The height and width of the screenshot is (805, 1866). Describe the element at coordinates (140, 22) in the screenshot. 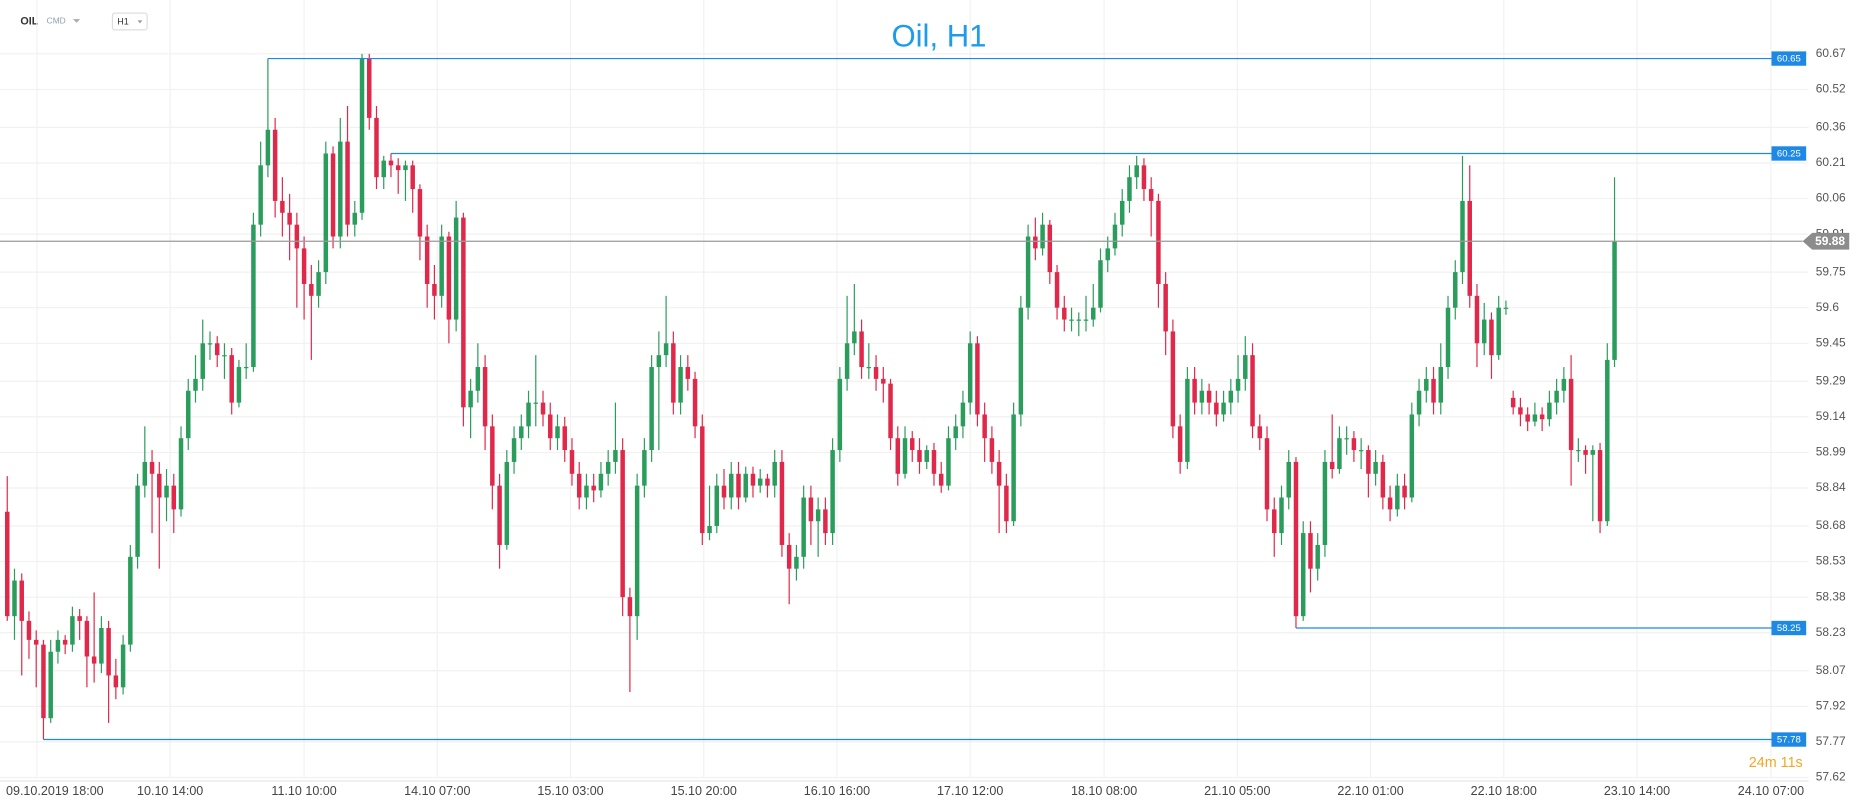

I see `timeframe-arrow` at that location.